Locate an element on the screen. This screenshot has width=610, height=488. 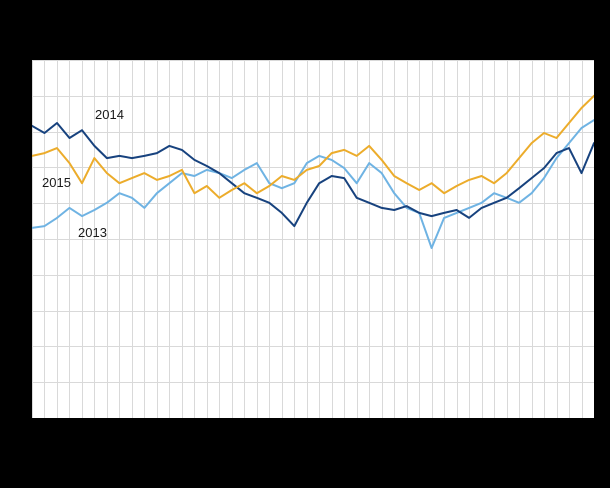
series-label-2013: 2013 is located at coordinates (92, 232).